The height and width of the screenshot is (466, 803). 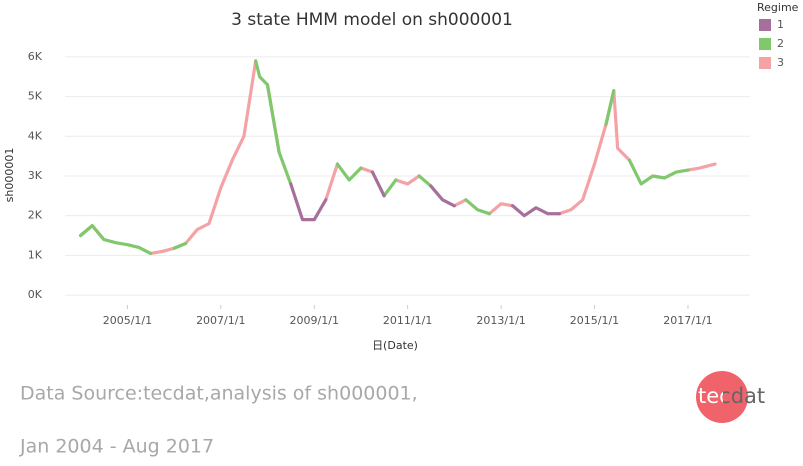 I want to click on x-tick-label: 2007/1/1, so click(x=220, y=320).